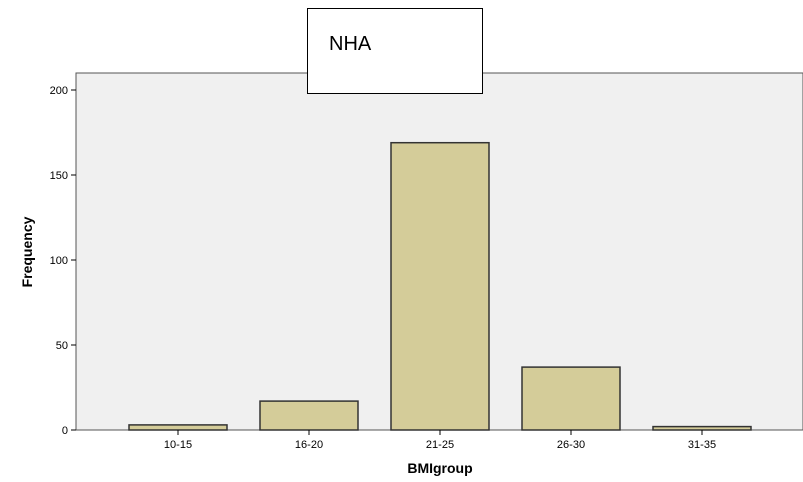 The image size is (803, 482). I want to click on x-tick-label: 26-30, so click(571, 445).